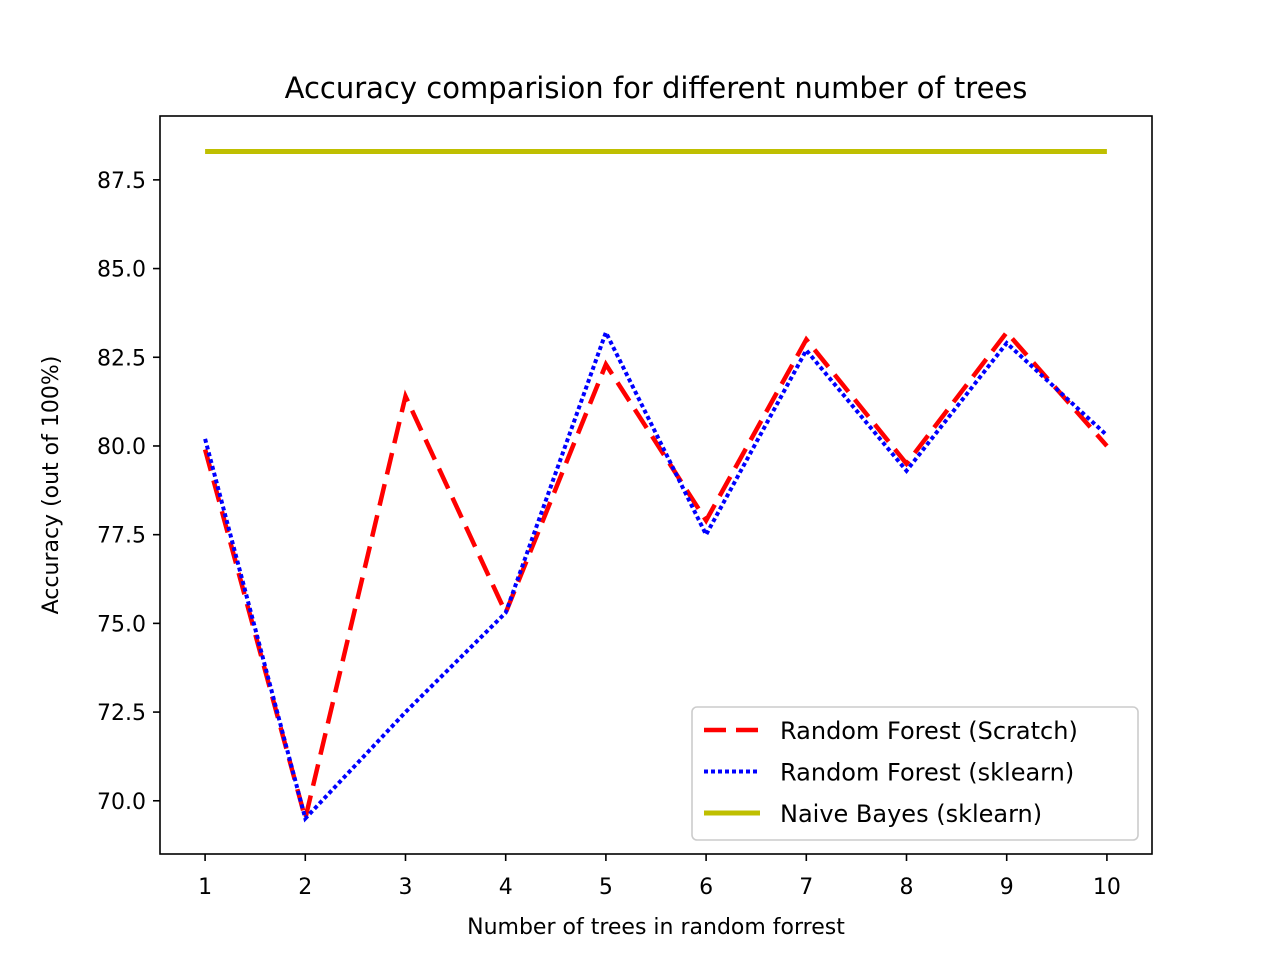  I want to click on x-tick-label: 9, so click(1007, 887).